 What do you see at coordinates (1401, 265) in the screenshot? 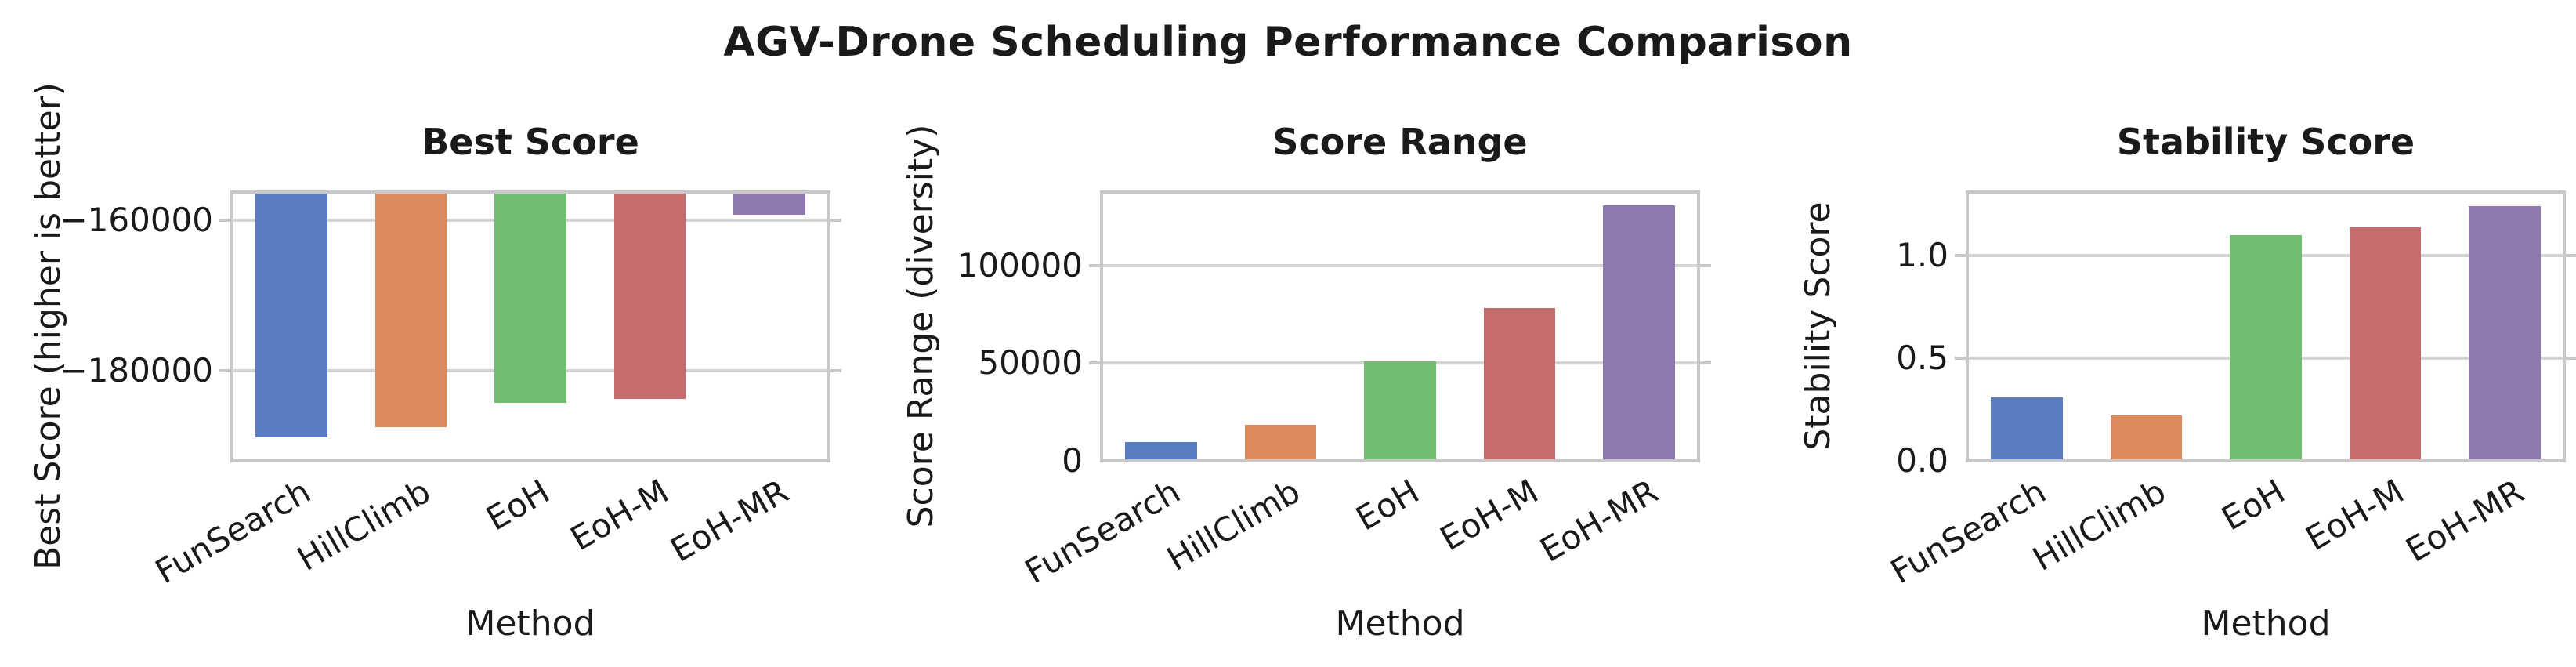
I see `gridline` at bounding box center [1401, 265].